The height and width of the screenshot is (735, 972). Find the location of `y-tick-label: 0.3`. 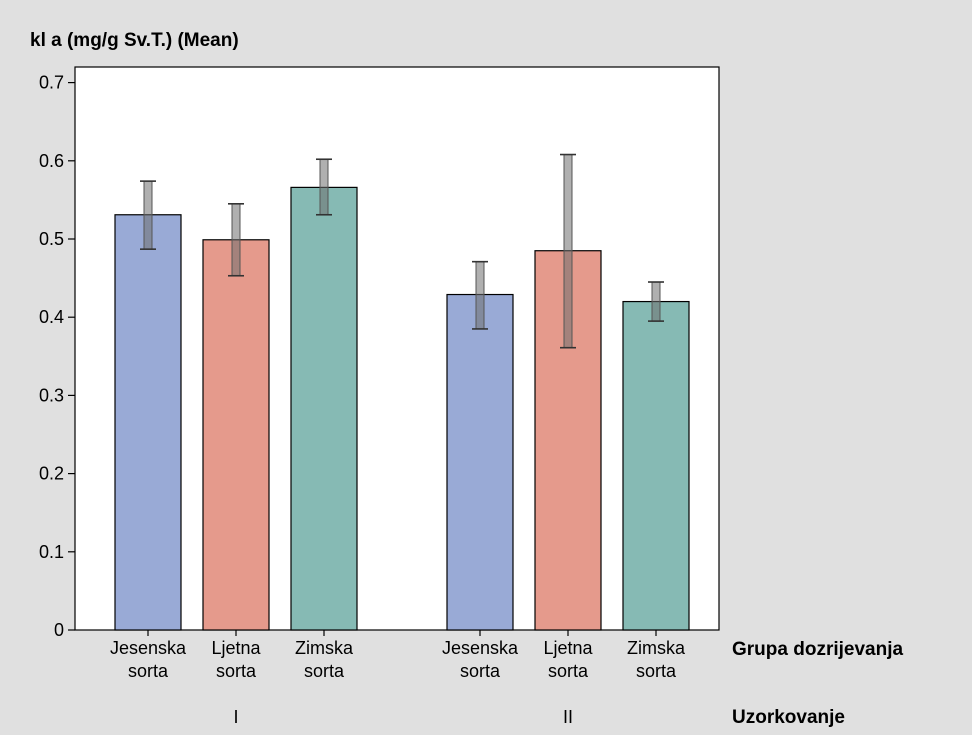

y-tick-label: 0.3 is located at coordinates (51, 395).